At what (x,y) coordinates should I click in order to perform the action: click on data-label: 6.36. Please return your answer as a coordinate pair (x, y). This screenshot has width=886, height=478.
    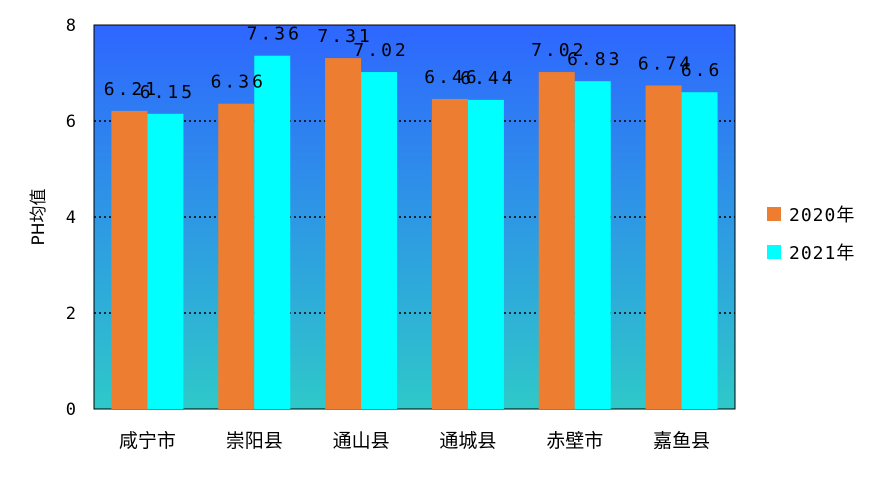
    Looking at the image, I should click on (238, 82).